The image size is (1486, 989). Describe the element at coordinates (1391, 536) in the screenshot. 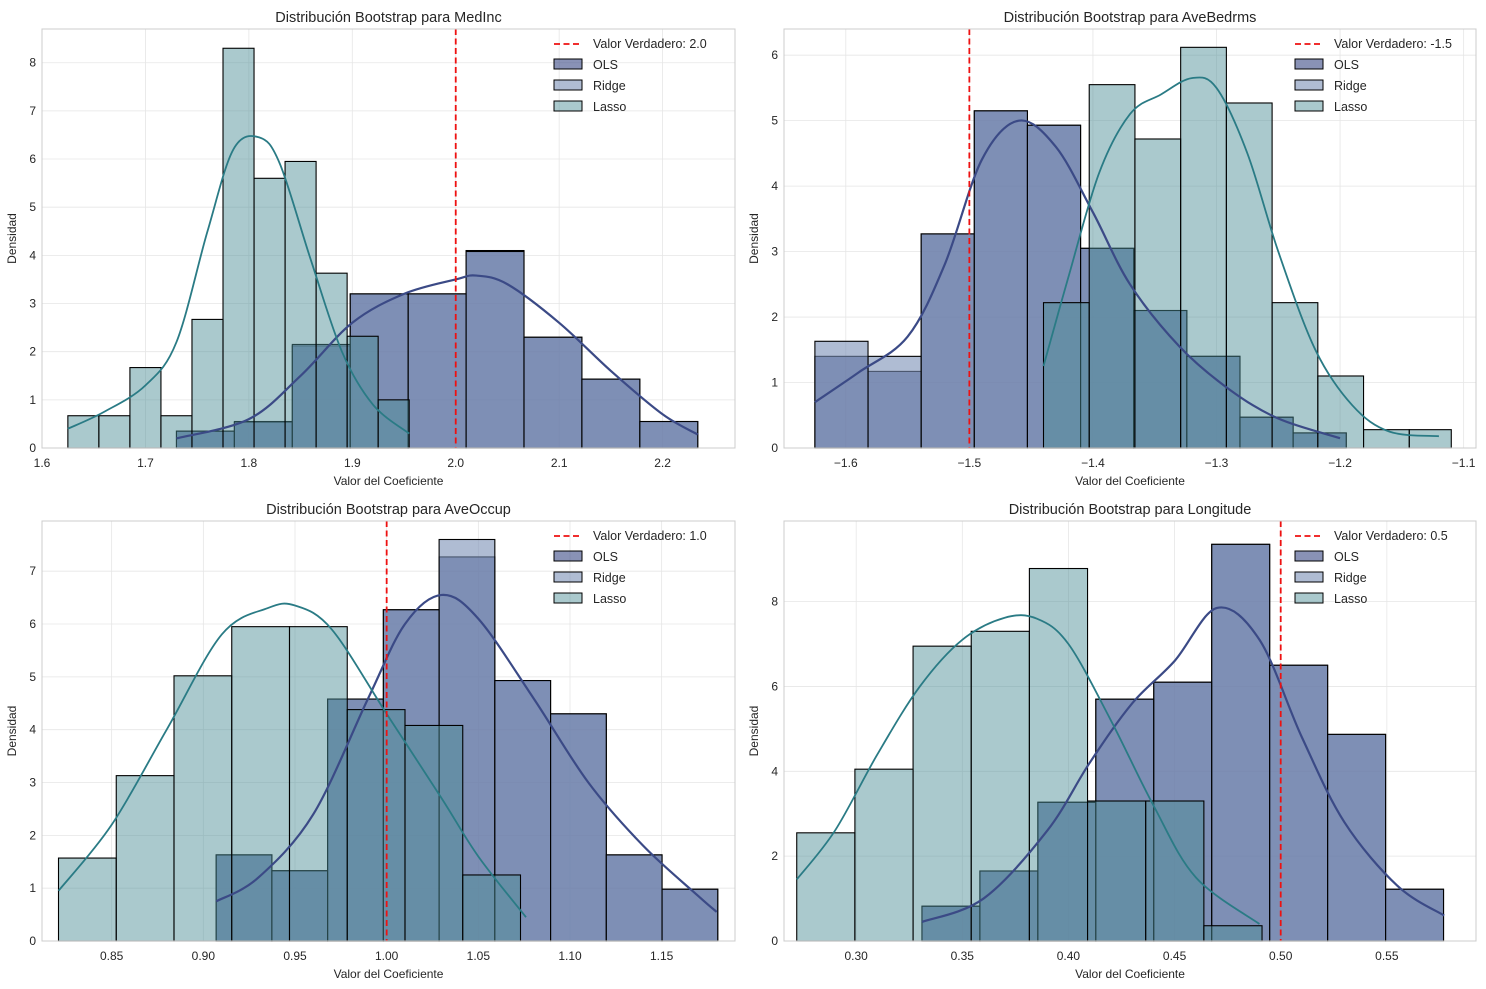

I see `legend-true-value: Valor Verdadero: 0.5` at that location.